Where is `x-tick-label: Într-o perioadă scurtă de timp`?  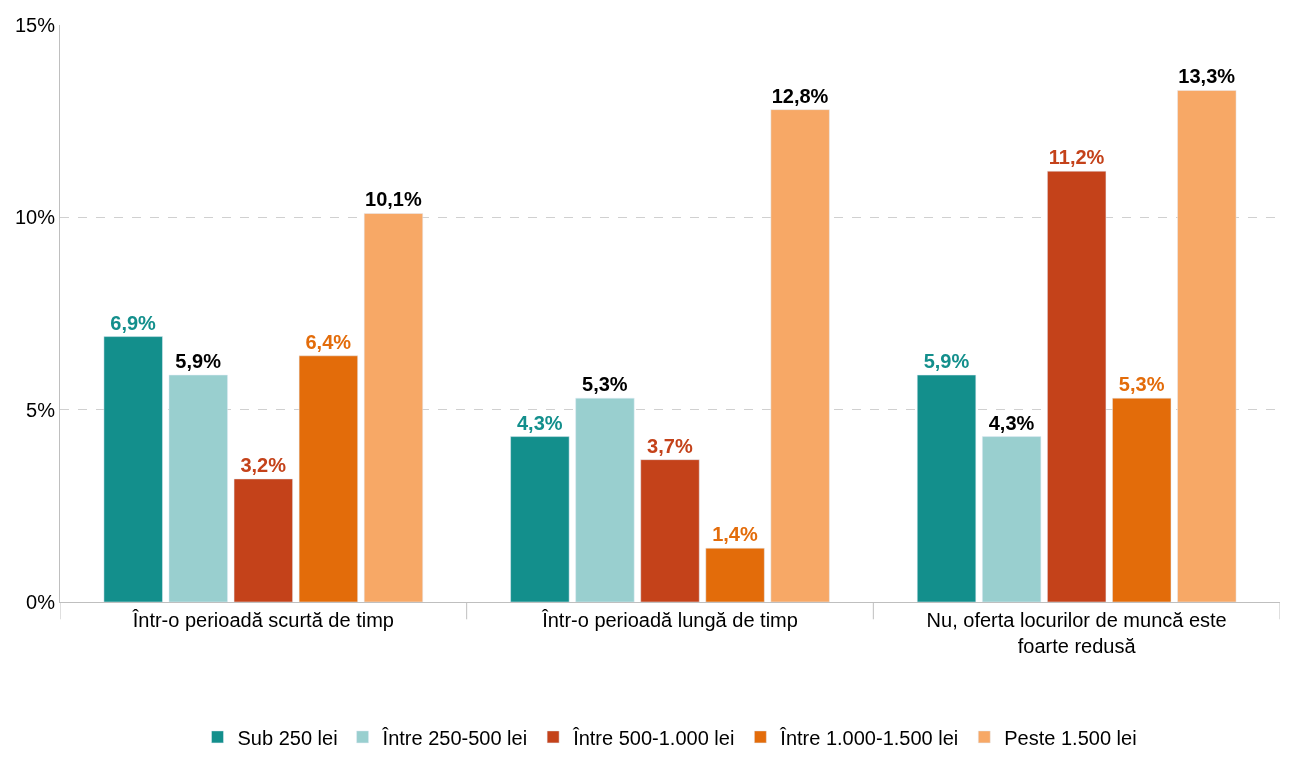
x-tick-label: Într-o perioadă scurtă de timp is located at coordinates (262, 620).